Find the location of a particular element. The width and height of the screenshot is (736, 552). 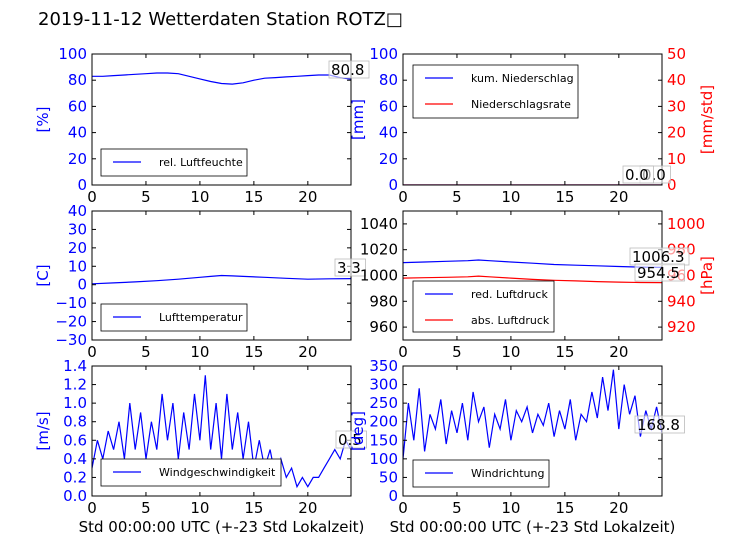

y-tick-label: 1000 is located at coordinates (379, 276).